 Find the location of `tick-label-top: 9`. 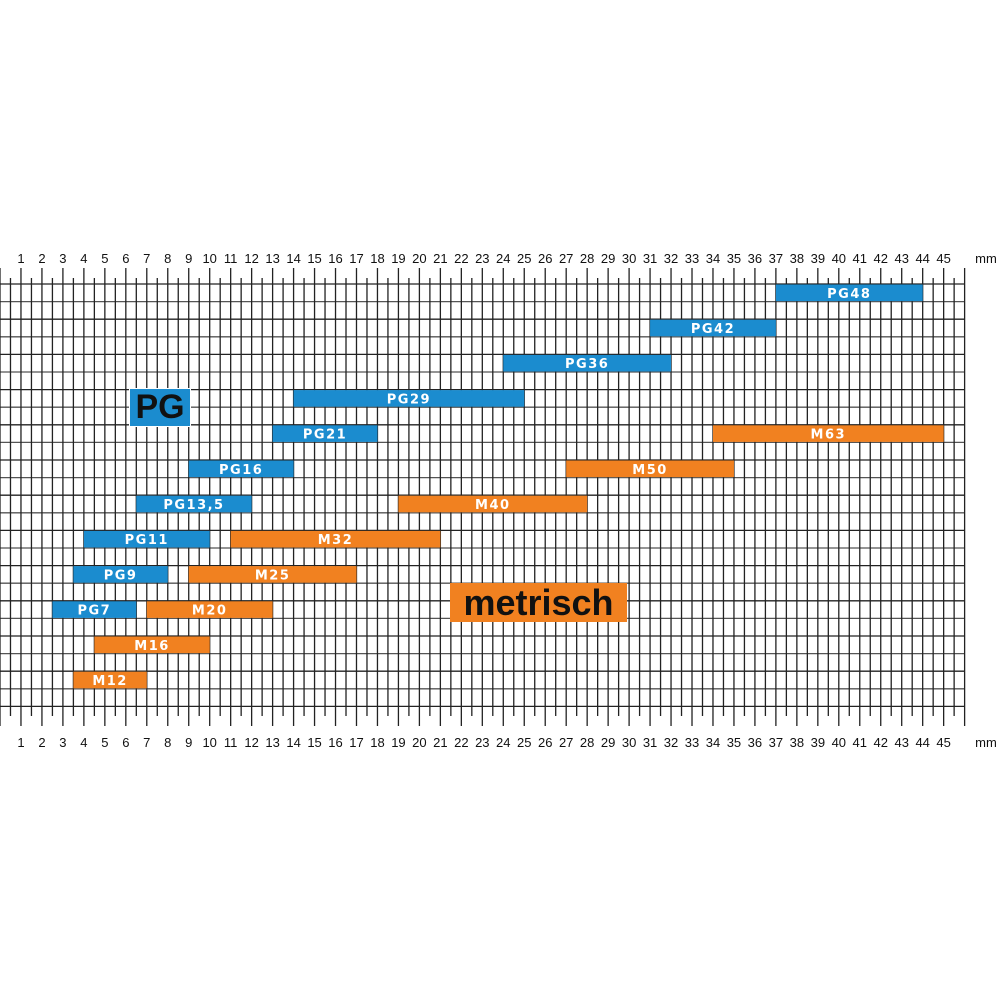

tick-label-top: 9 is located at coordinates (188, 258).